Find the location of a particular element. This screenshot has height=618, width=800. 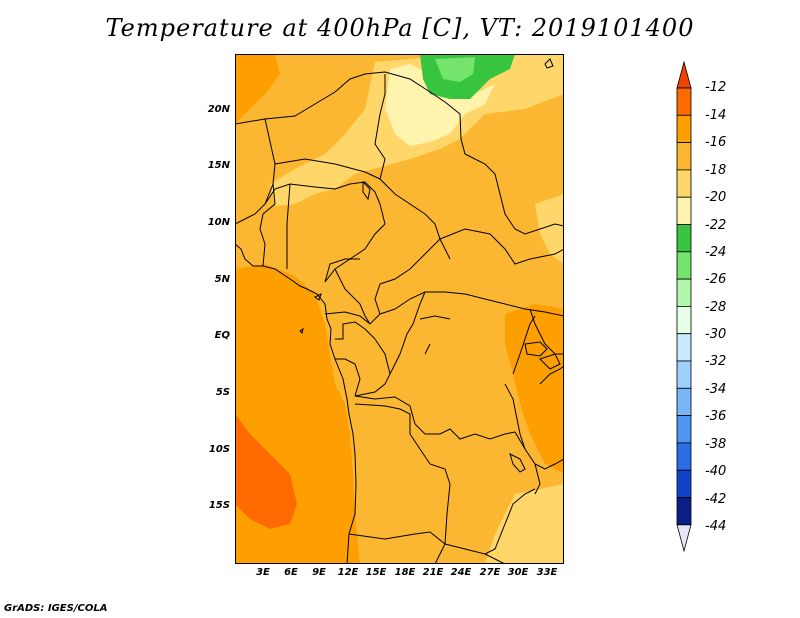

colorbar-top-arrow is located at coordinates (684, 74).